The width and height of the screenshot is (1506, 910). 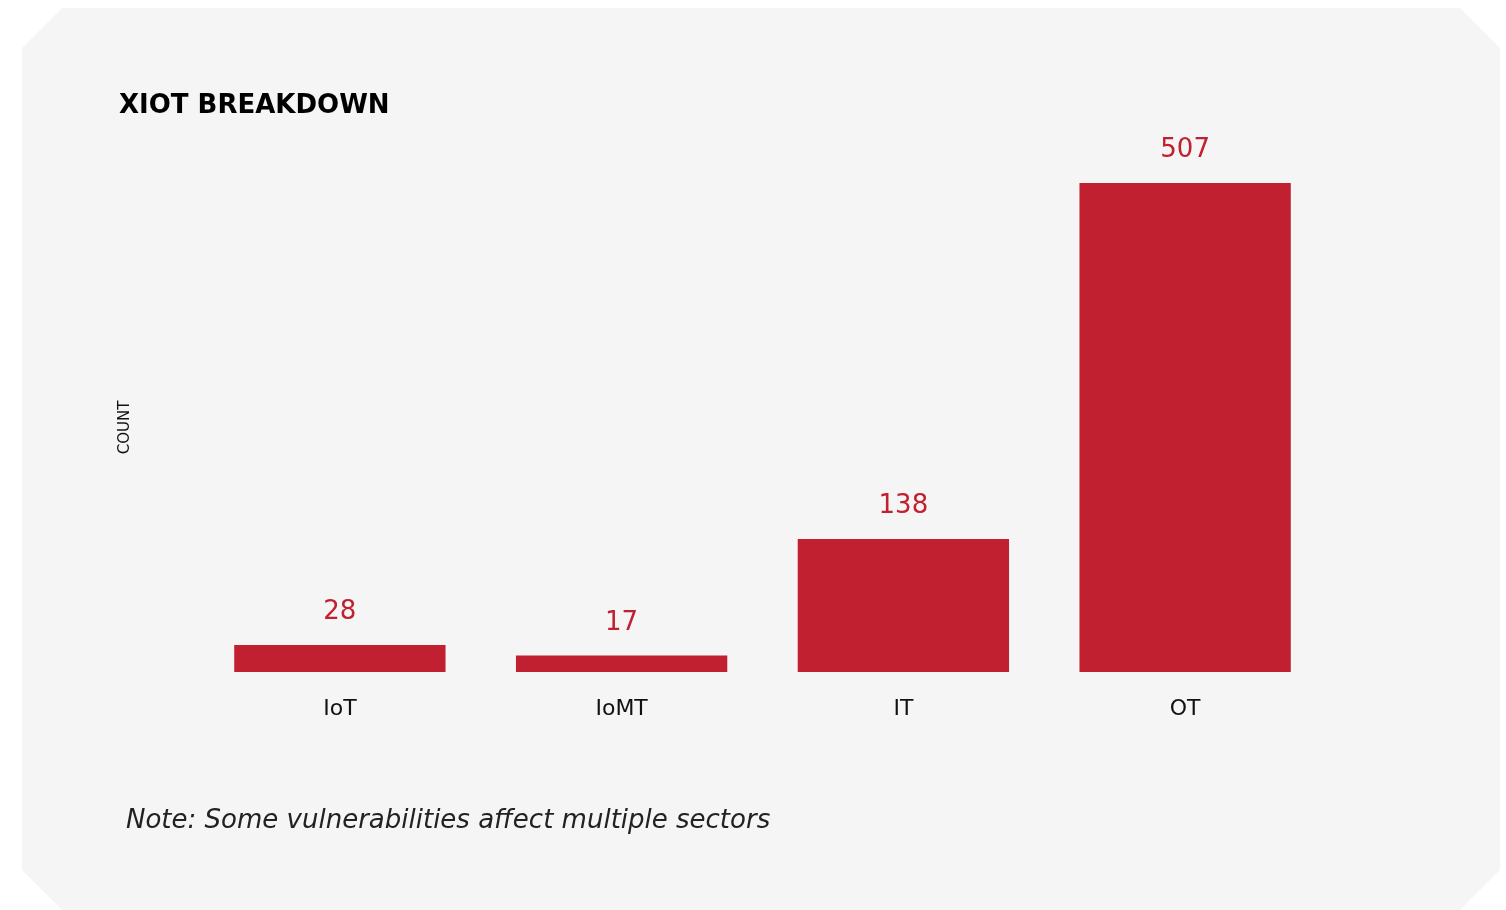 What do you see at coordinates (340, 707) in the screenshot?
I see `x-tick-label: IoT` at bounding box center [340, 707].